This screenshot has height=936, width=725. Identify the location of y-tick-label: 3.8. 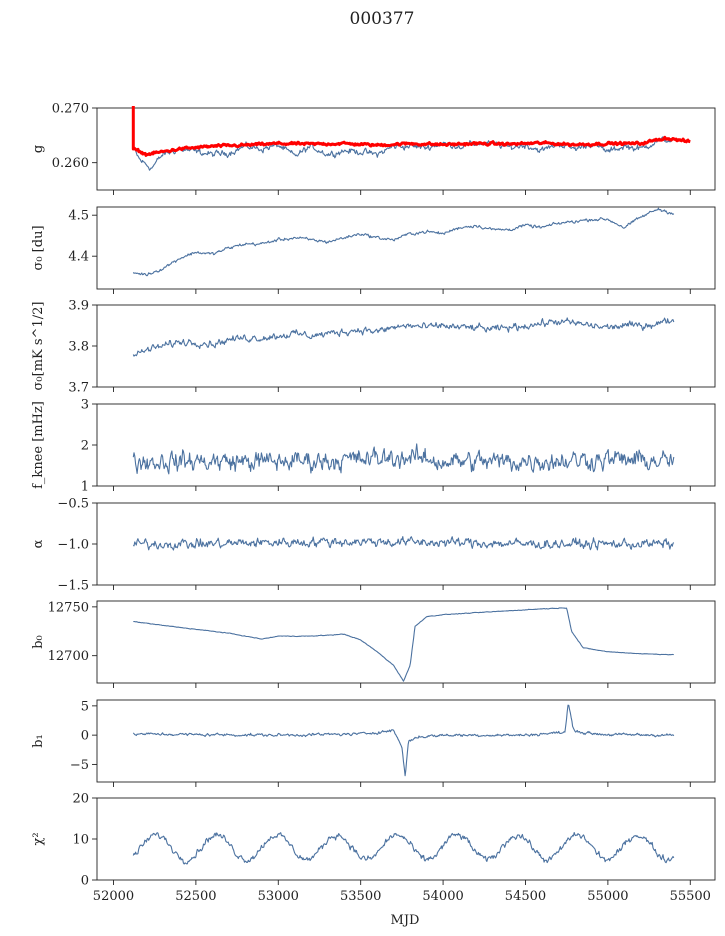
(78, 347).